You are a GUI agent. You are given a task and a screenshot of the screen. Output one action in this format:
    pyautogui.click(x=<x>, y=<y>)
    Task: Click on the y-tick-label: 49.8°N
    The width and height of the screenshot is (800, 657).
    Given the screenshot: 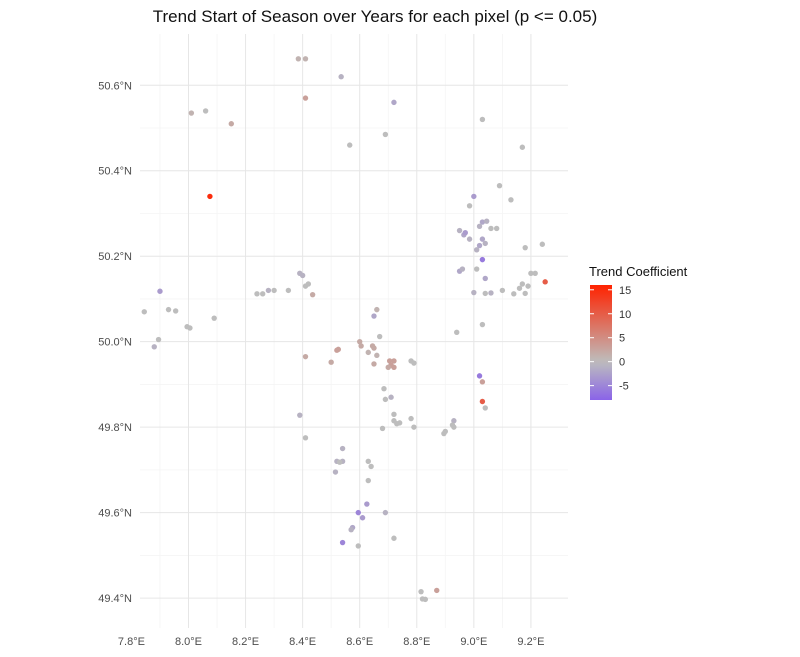 What is the action you would take?
    pyautogui.click(x=115, y=428)
    